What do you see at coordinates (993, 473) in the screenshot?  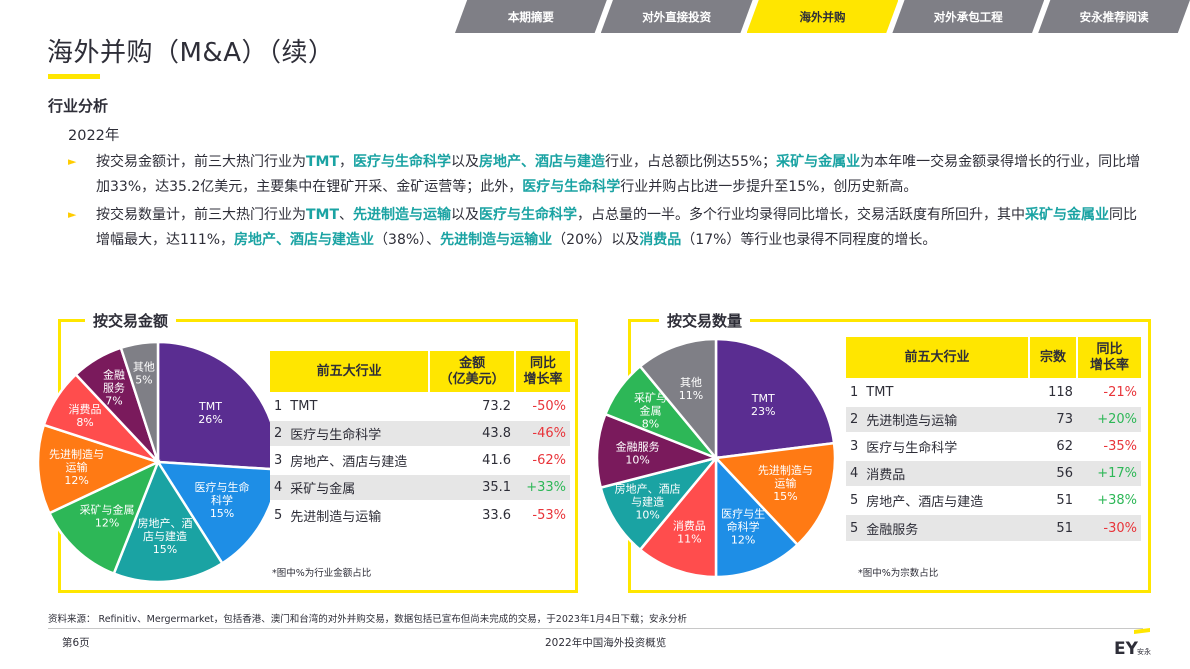 I see `table-row: 4 消费品 56 +17%` at bounding box center [993, 473].